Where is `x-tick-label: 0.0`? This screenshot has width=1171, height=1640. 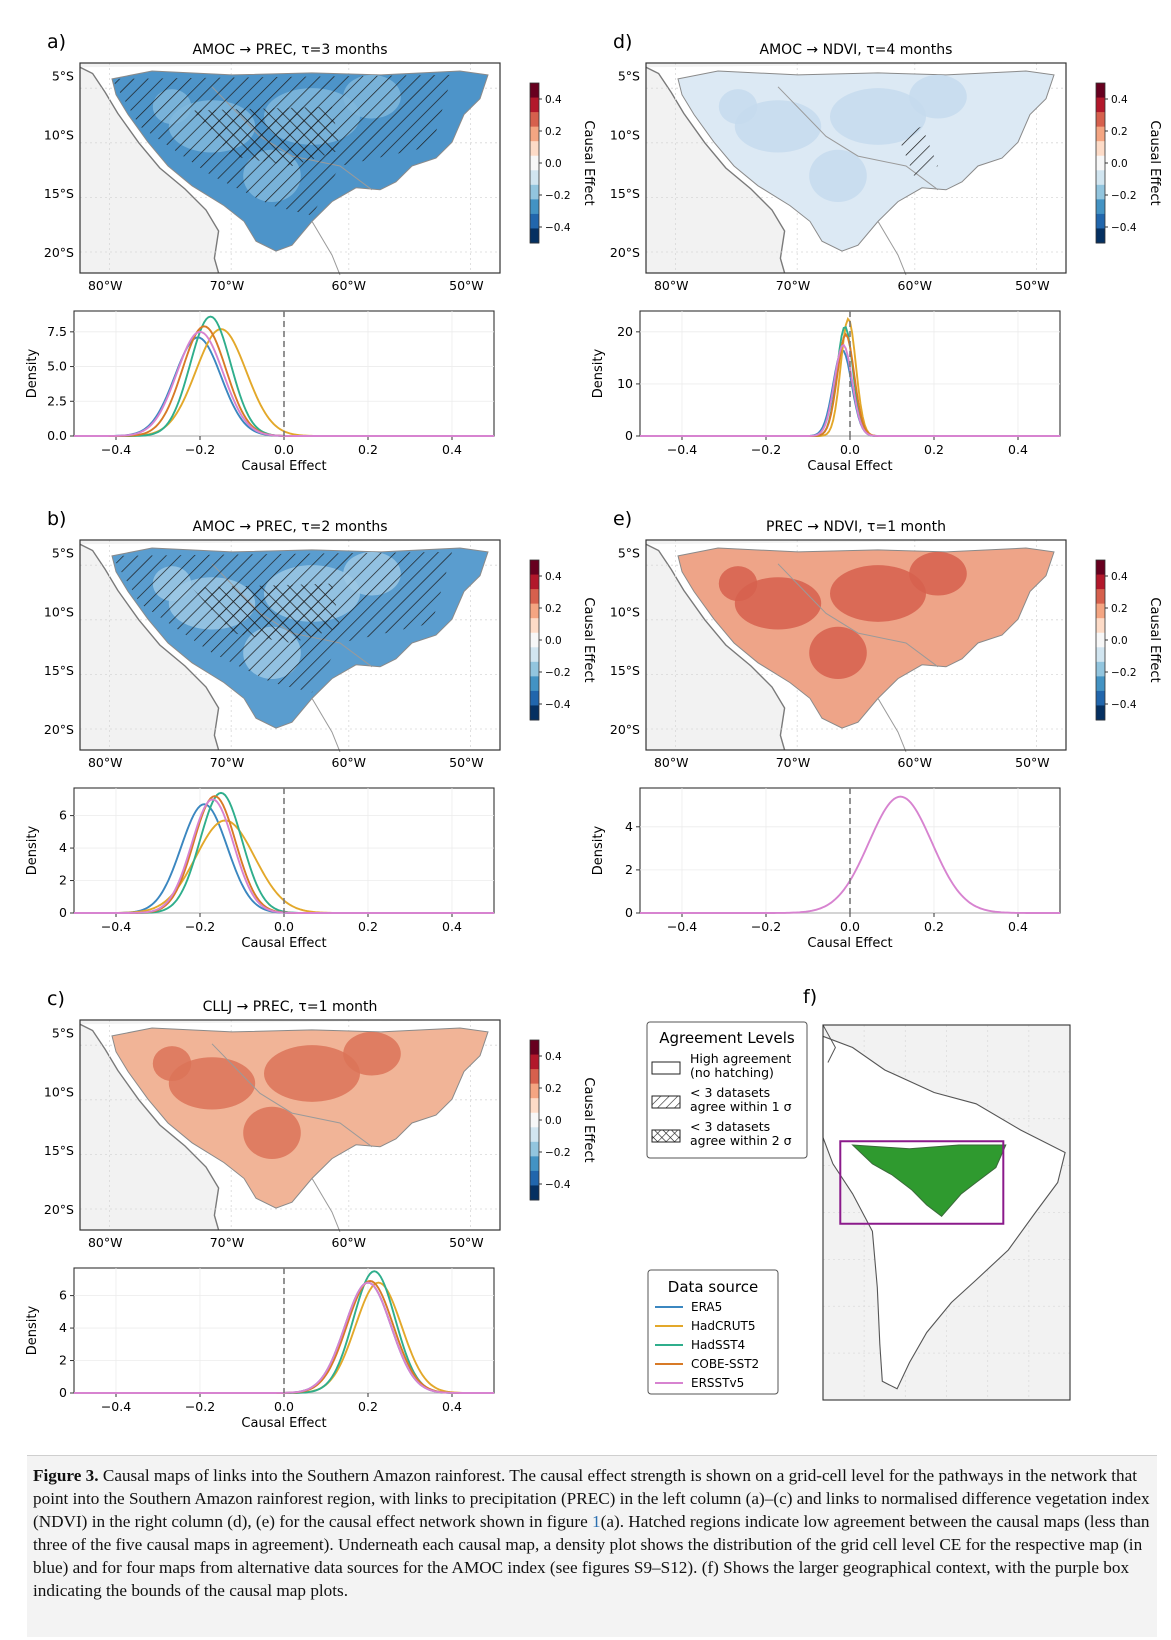
x-tick-label: 0.0 is located at coordinates (284, 449).